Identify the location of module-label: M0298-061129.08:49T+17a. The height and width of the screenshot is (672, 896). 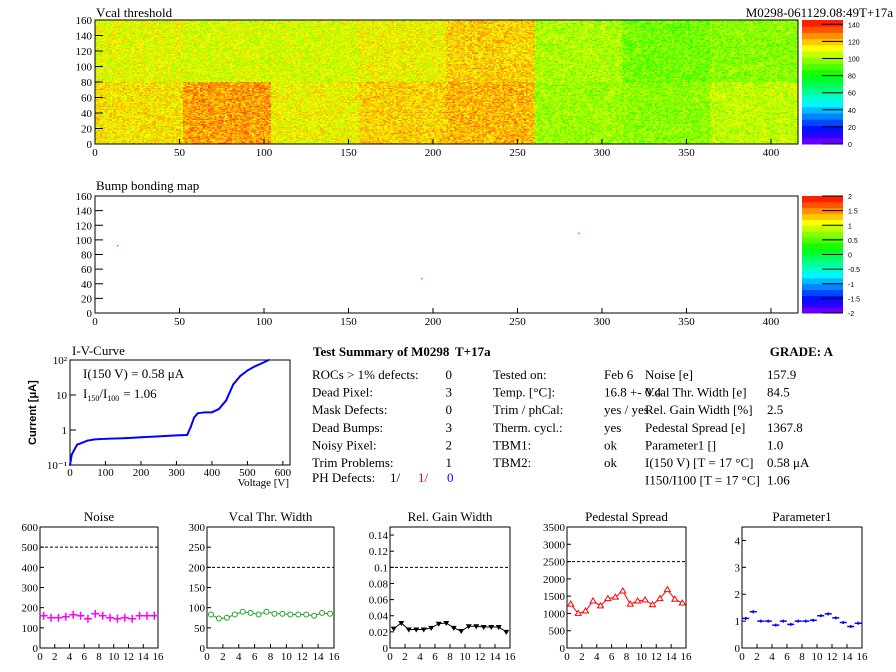
(820, 12).